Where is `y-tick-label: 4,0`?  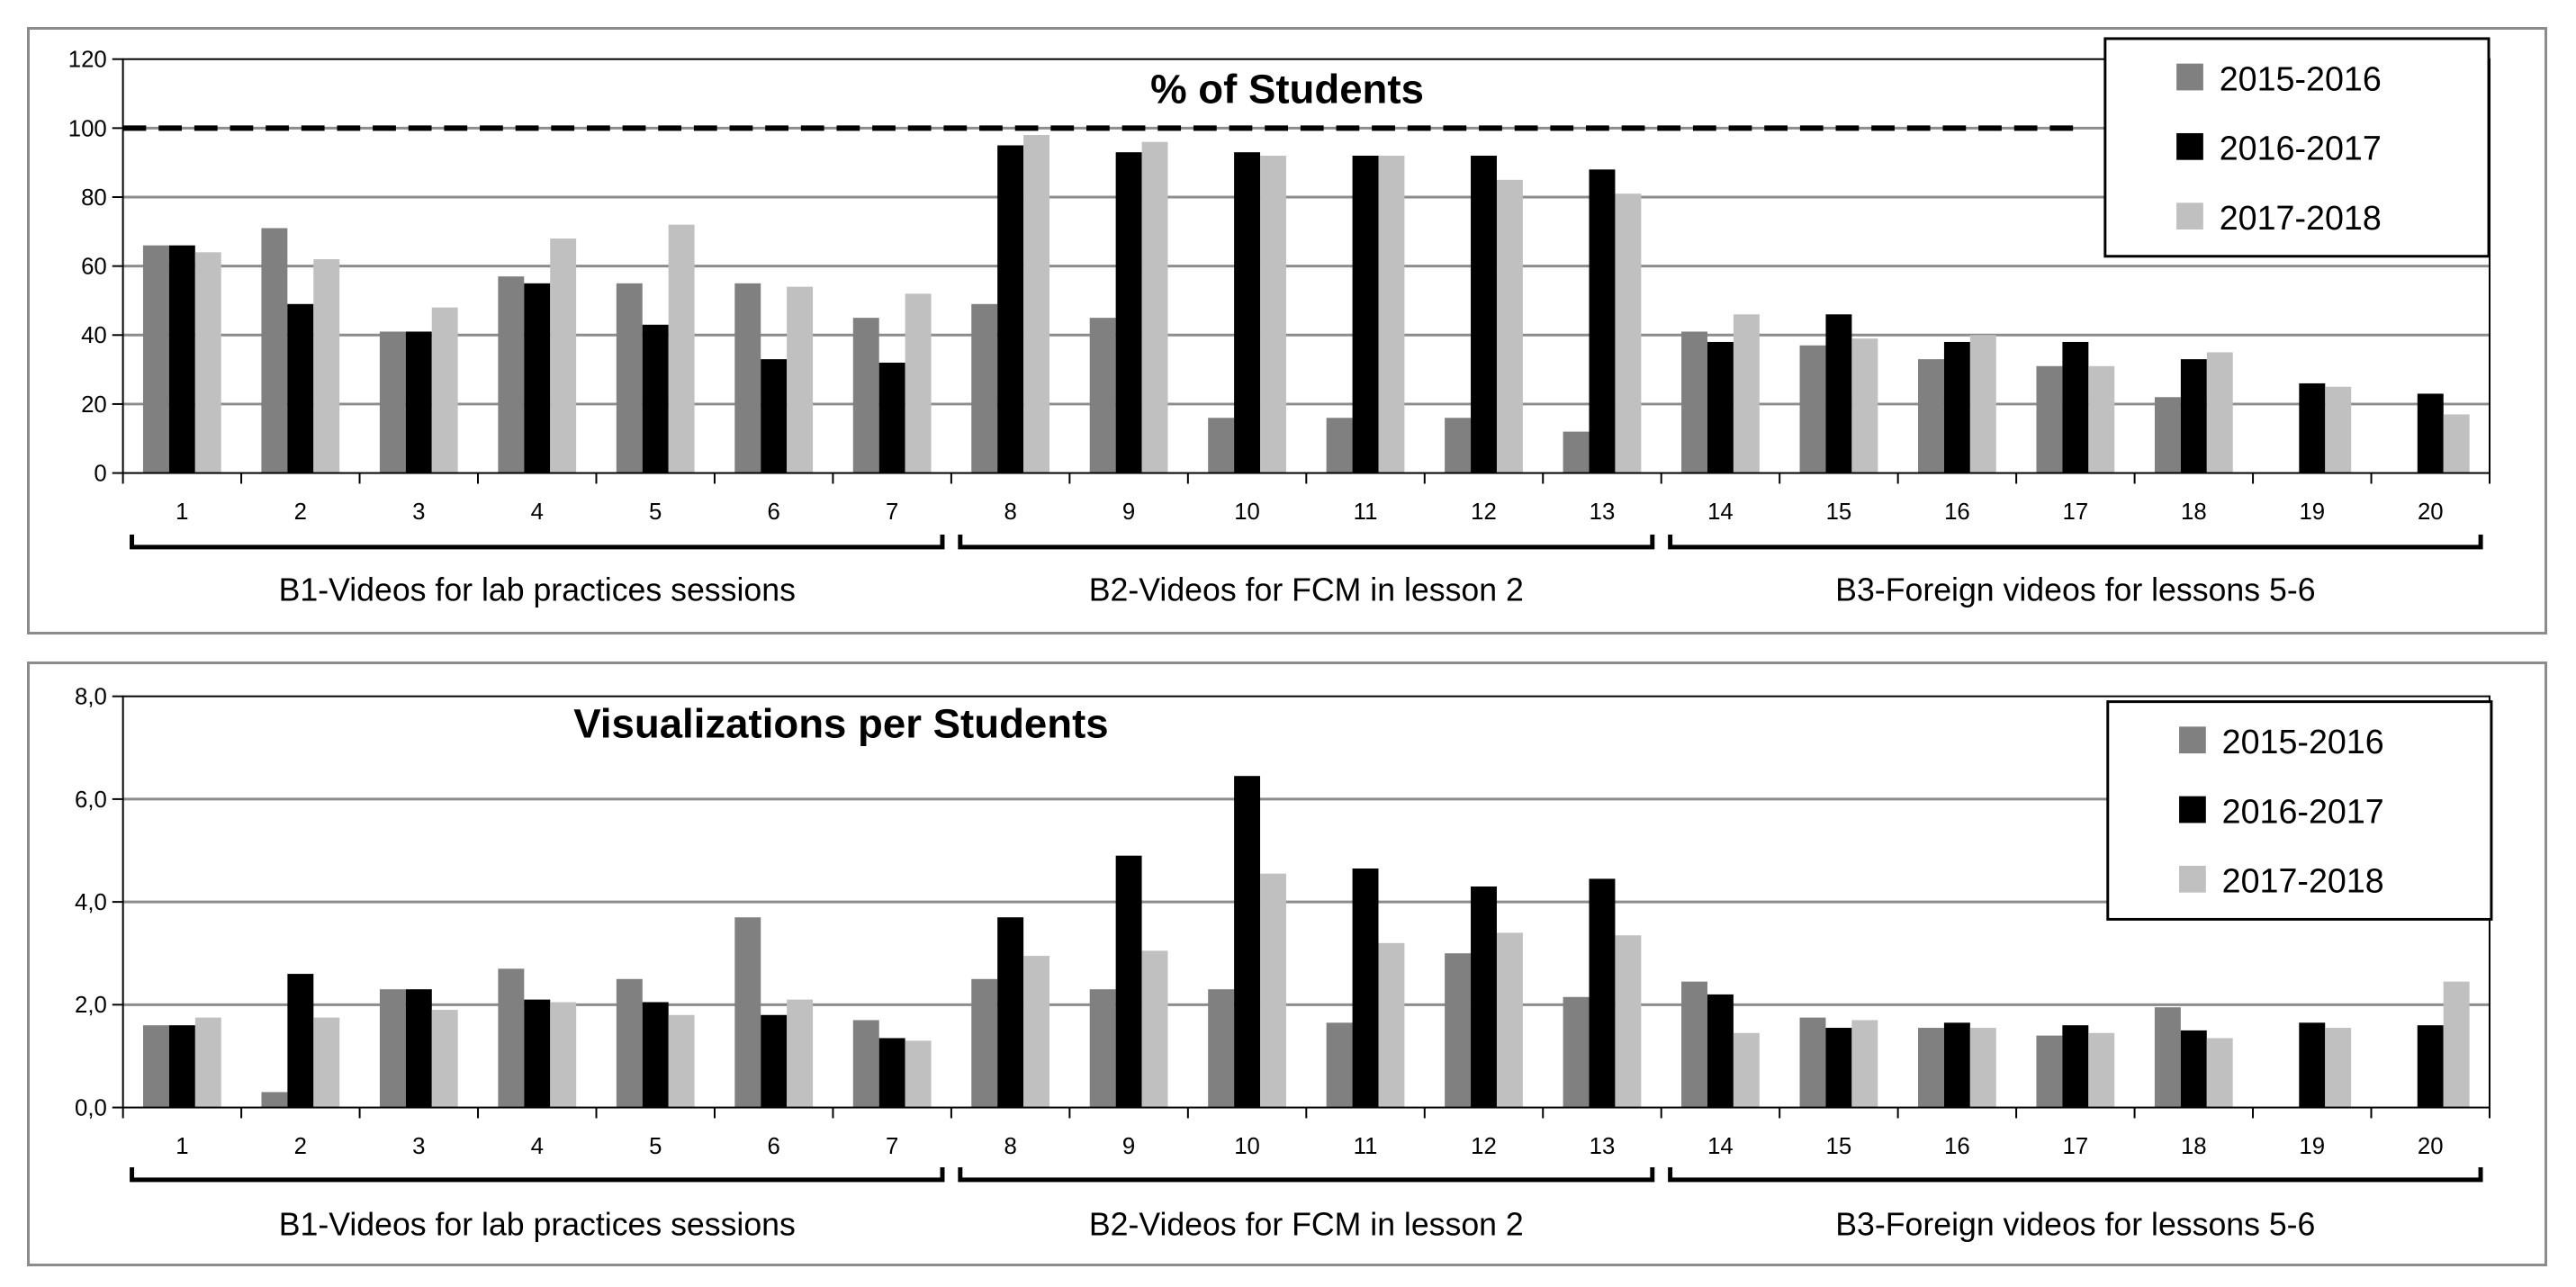
y-tick-label: 4,0 is located at coordinates (91, 903).